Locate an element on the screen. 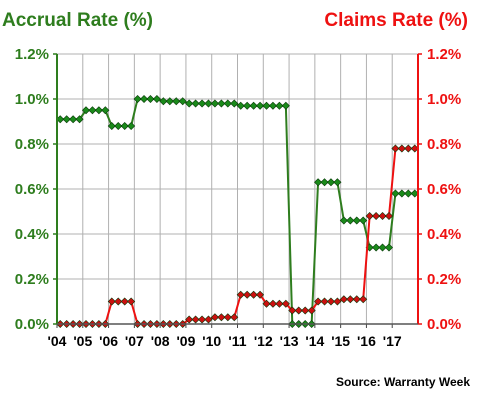 The image size is (480, 400). x-tick-label: '06 is located at coordinates (108, 341).